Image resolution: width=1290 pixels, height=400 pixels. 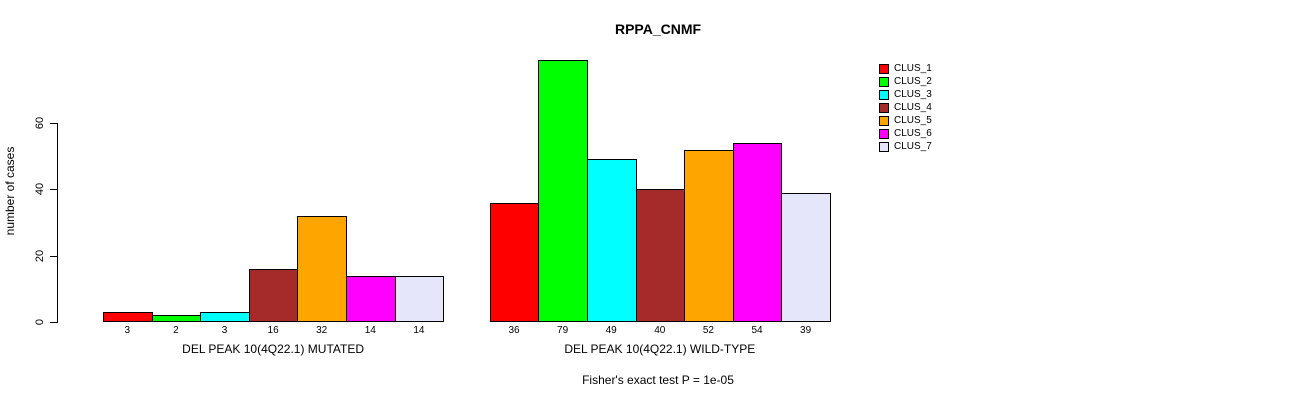 I want to click on bar-value-label: 39, so click(x=806, y=330).